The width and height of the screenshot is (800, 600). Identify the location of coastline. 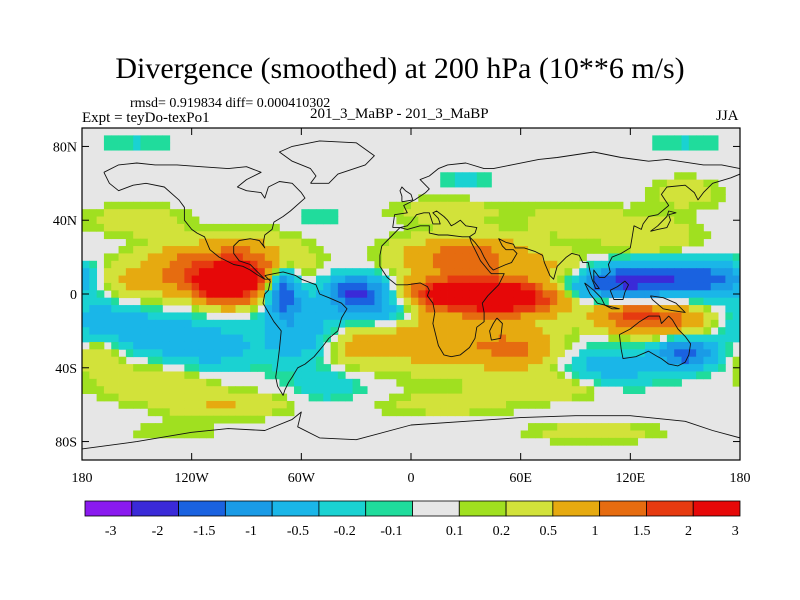
(663, 221).